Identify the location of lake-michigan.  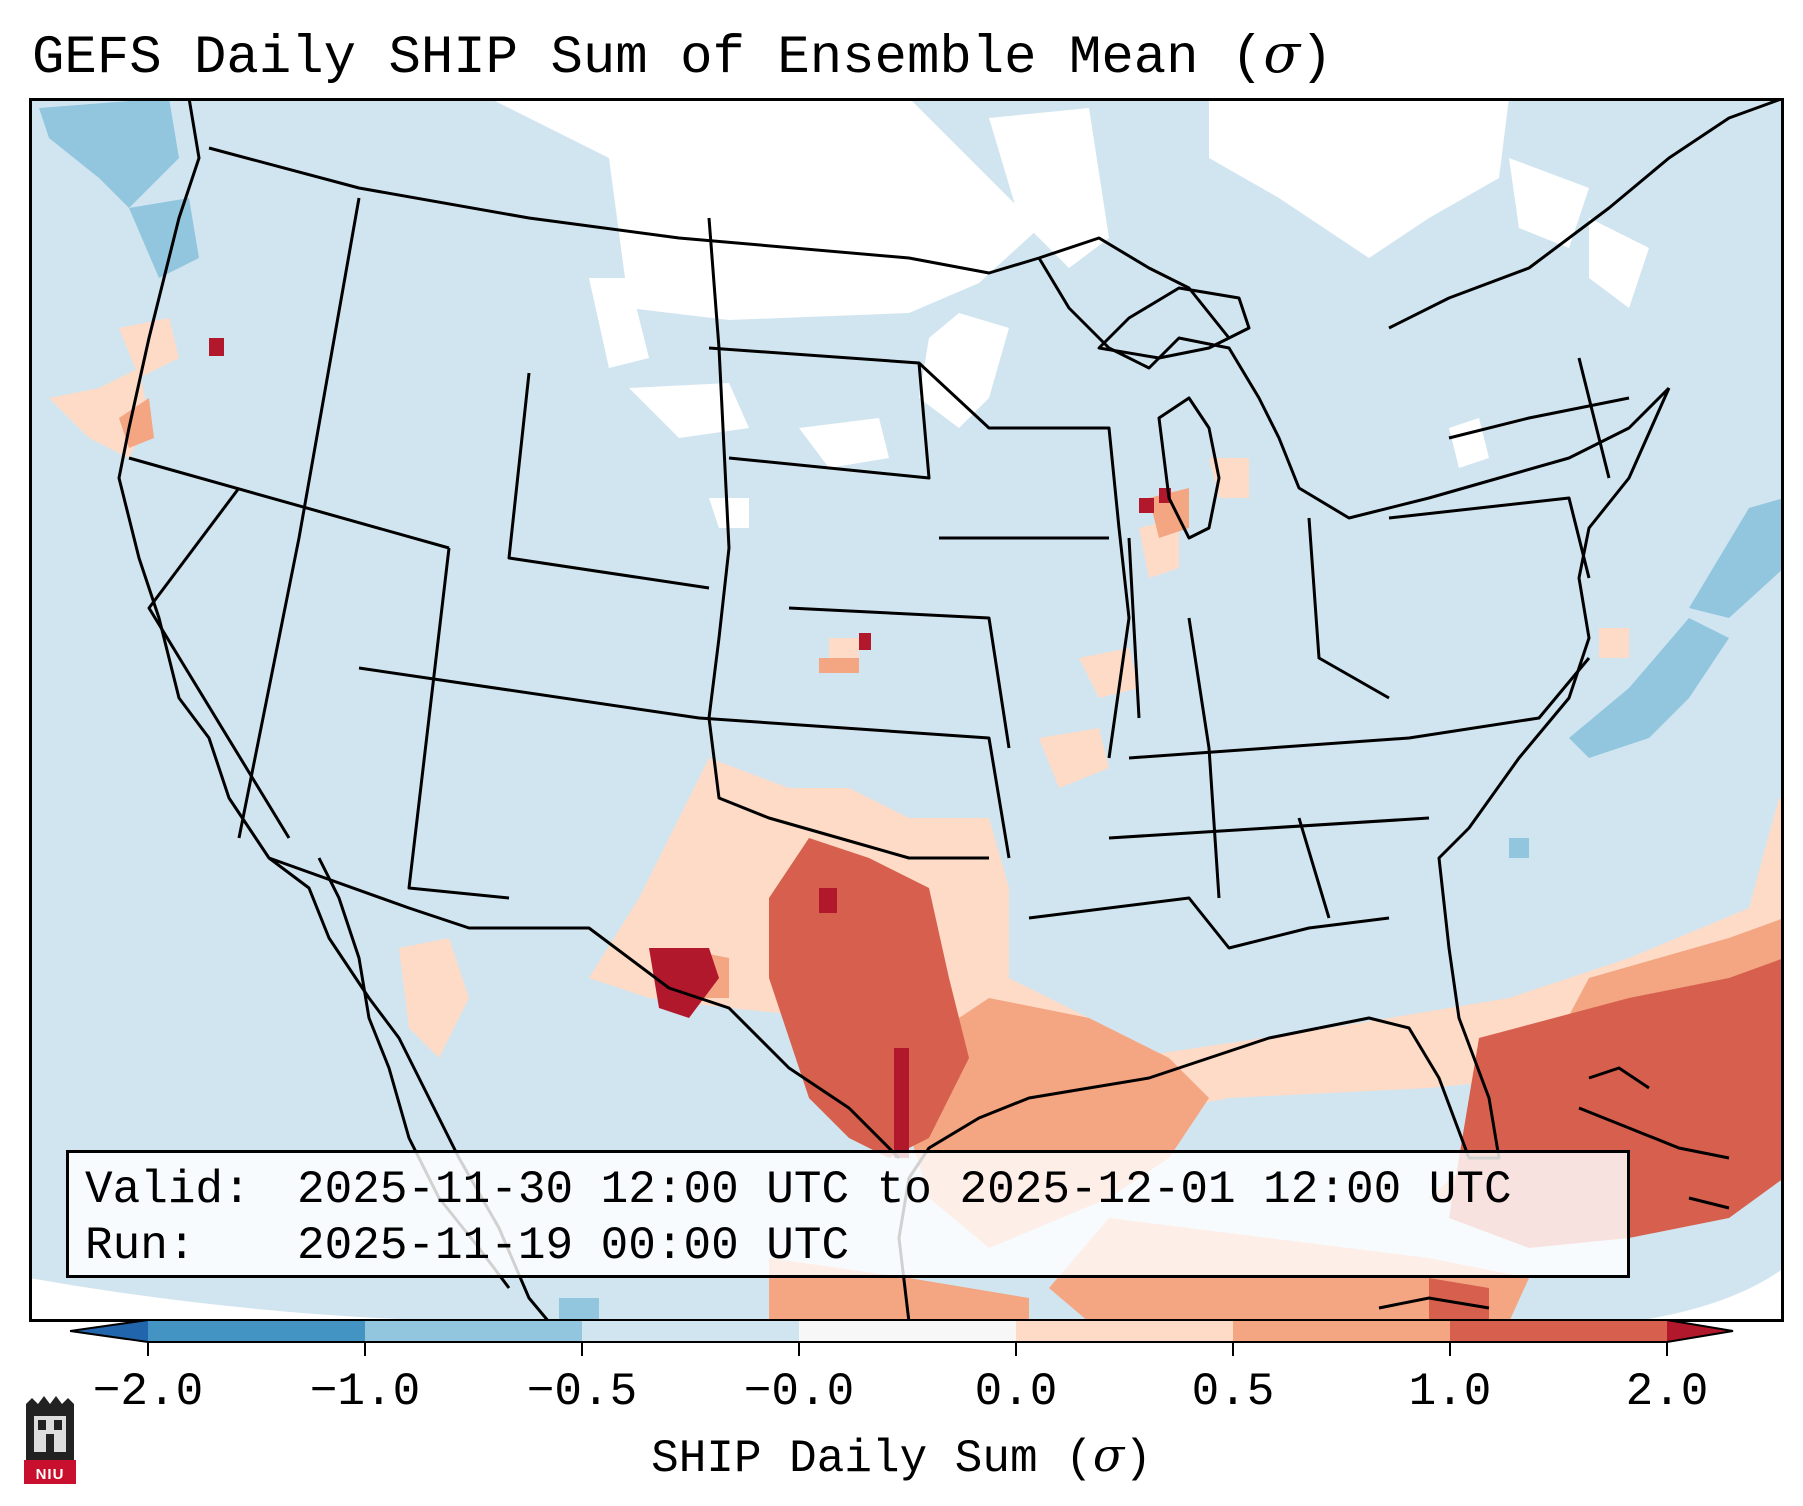
(1189, 468).